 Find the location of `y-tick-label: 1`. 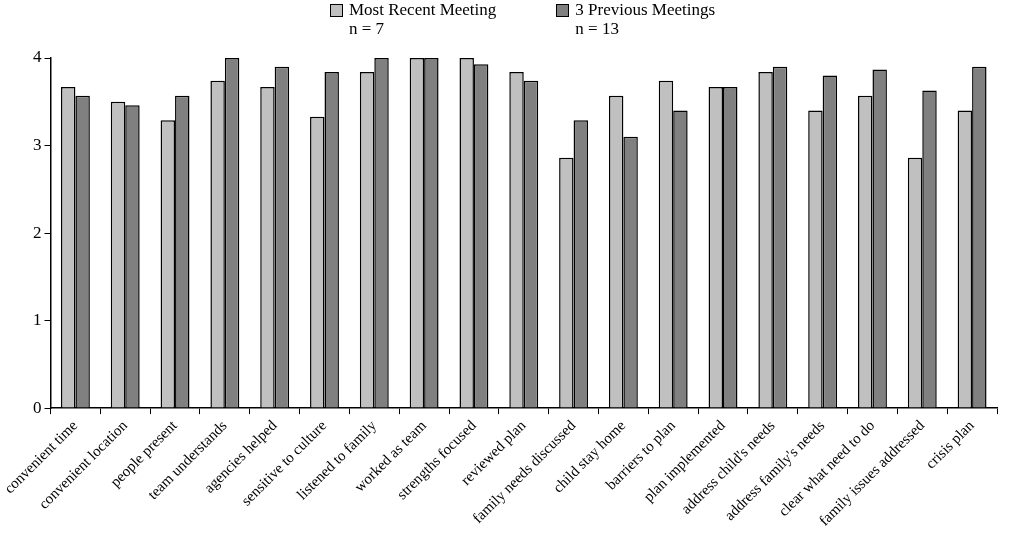

y-tick-label: 1 is located at coordinates (37, 320).